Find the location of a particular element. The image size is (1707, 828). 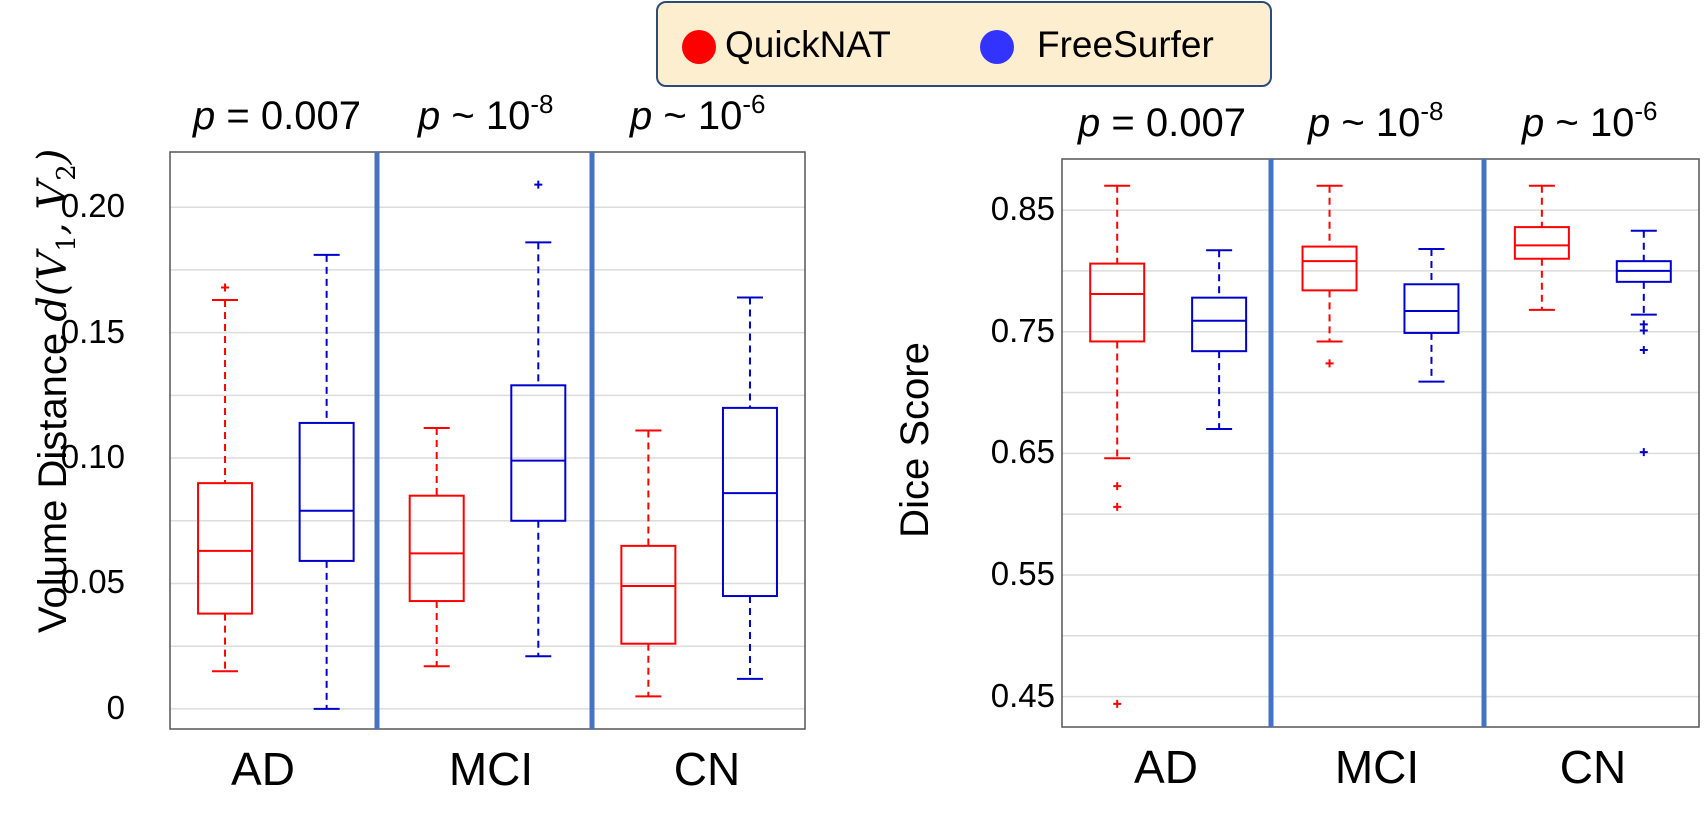

chart1-y-tick-label-1: 0.55 is located at coordinates (1022, 573).